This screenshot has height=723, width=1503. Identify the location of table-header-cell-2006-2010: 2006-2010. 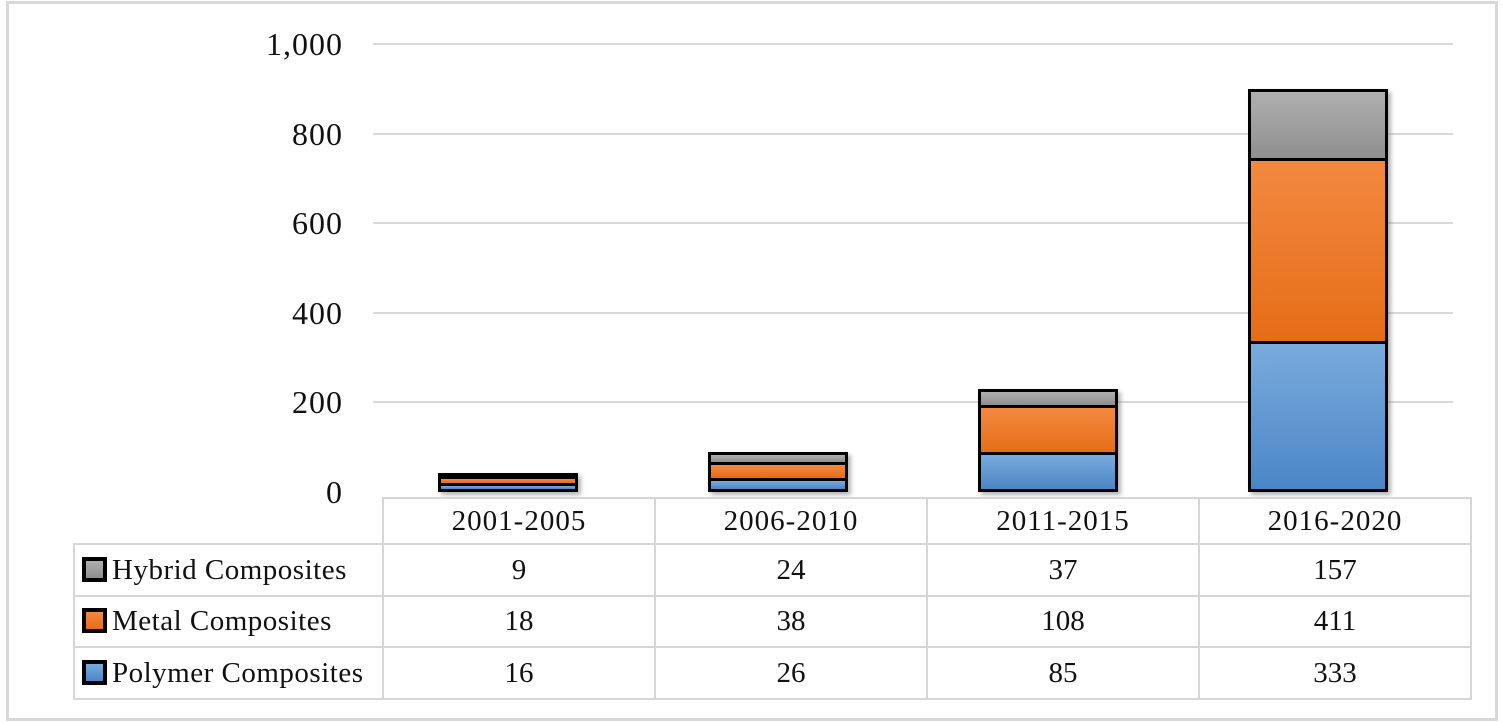
(791, 521).